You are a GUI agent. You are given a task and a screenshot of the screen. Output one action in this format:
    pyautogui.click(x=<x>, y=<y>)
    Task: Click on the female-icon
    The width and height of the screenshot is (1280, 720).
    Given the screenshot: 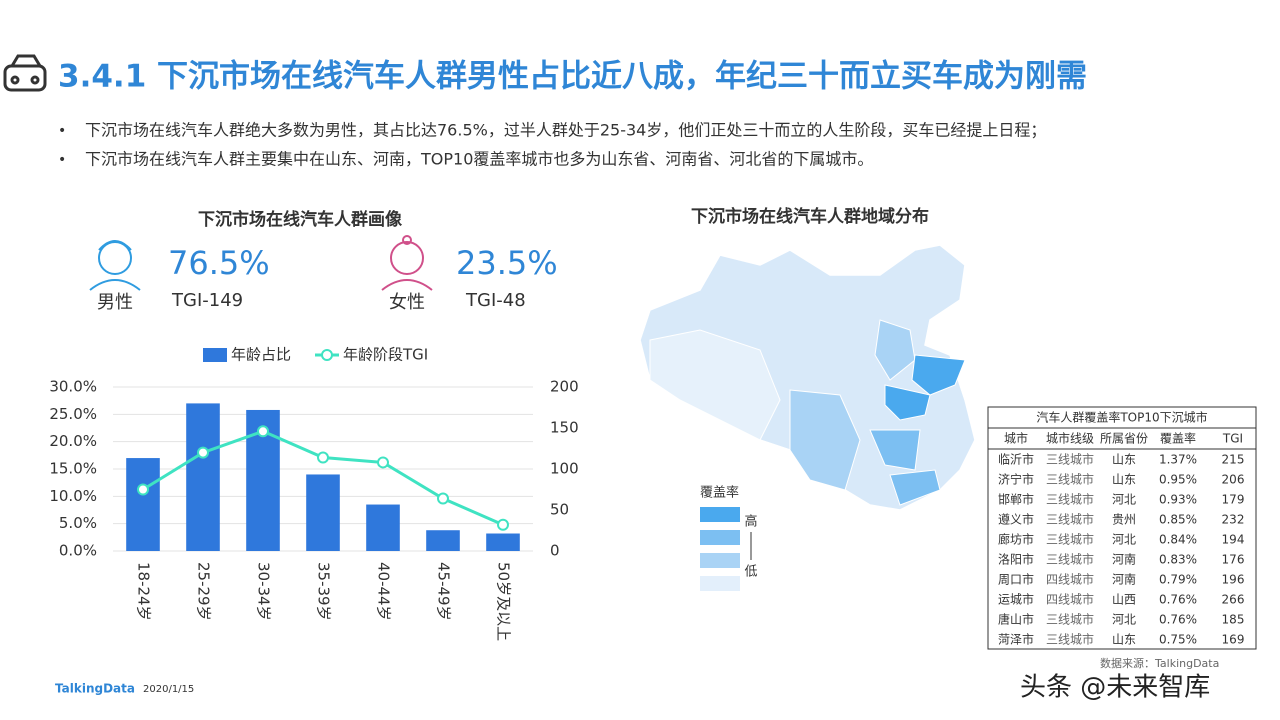 What is the action you would take?
    pyautogui.click(x=407, y=263)
    